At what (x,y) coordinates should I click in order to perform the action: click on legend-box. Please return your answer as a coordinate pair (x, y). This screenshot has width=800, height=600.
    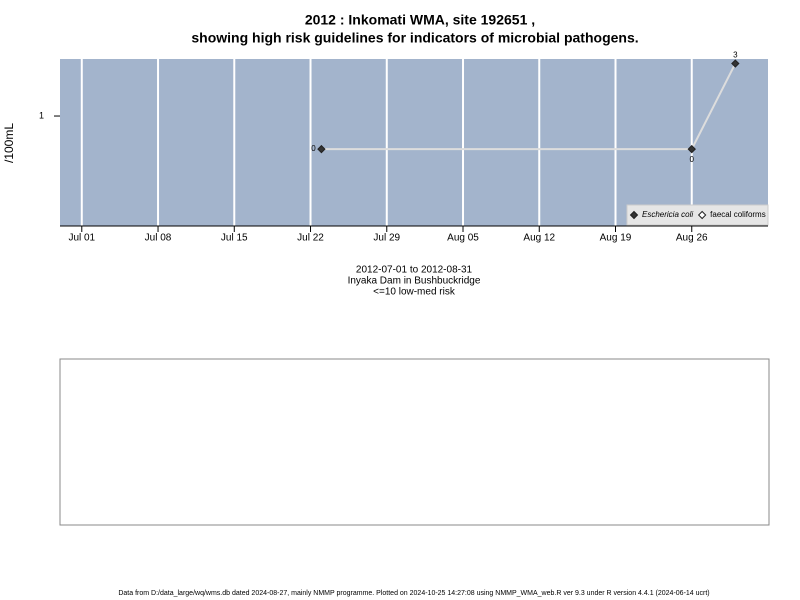
    Looking at the image, I should click on (697, 215).